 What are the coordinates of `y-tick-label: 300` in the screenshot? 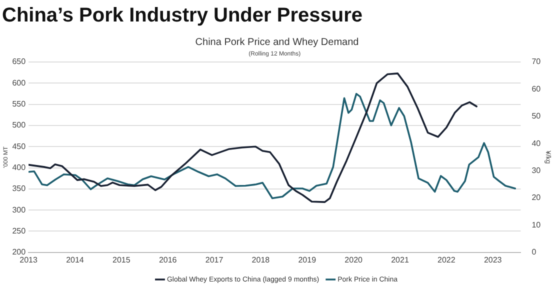 It's located at (19, 209).